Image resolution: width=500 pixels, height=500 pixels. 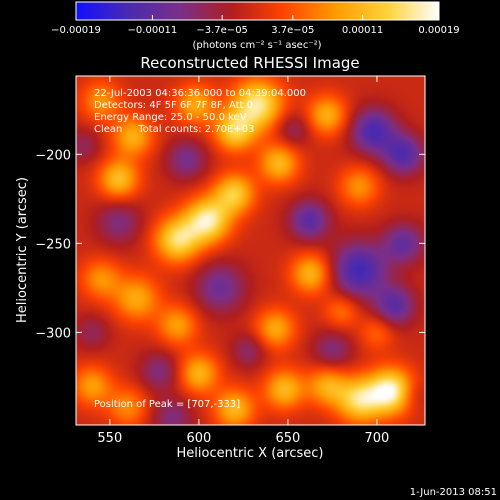 What do you see at coordinates (53, 333) in the screenshot?
I see `y-tick-label: −300` at bounding box center [53, 333].